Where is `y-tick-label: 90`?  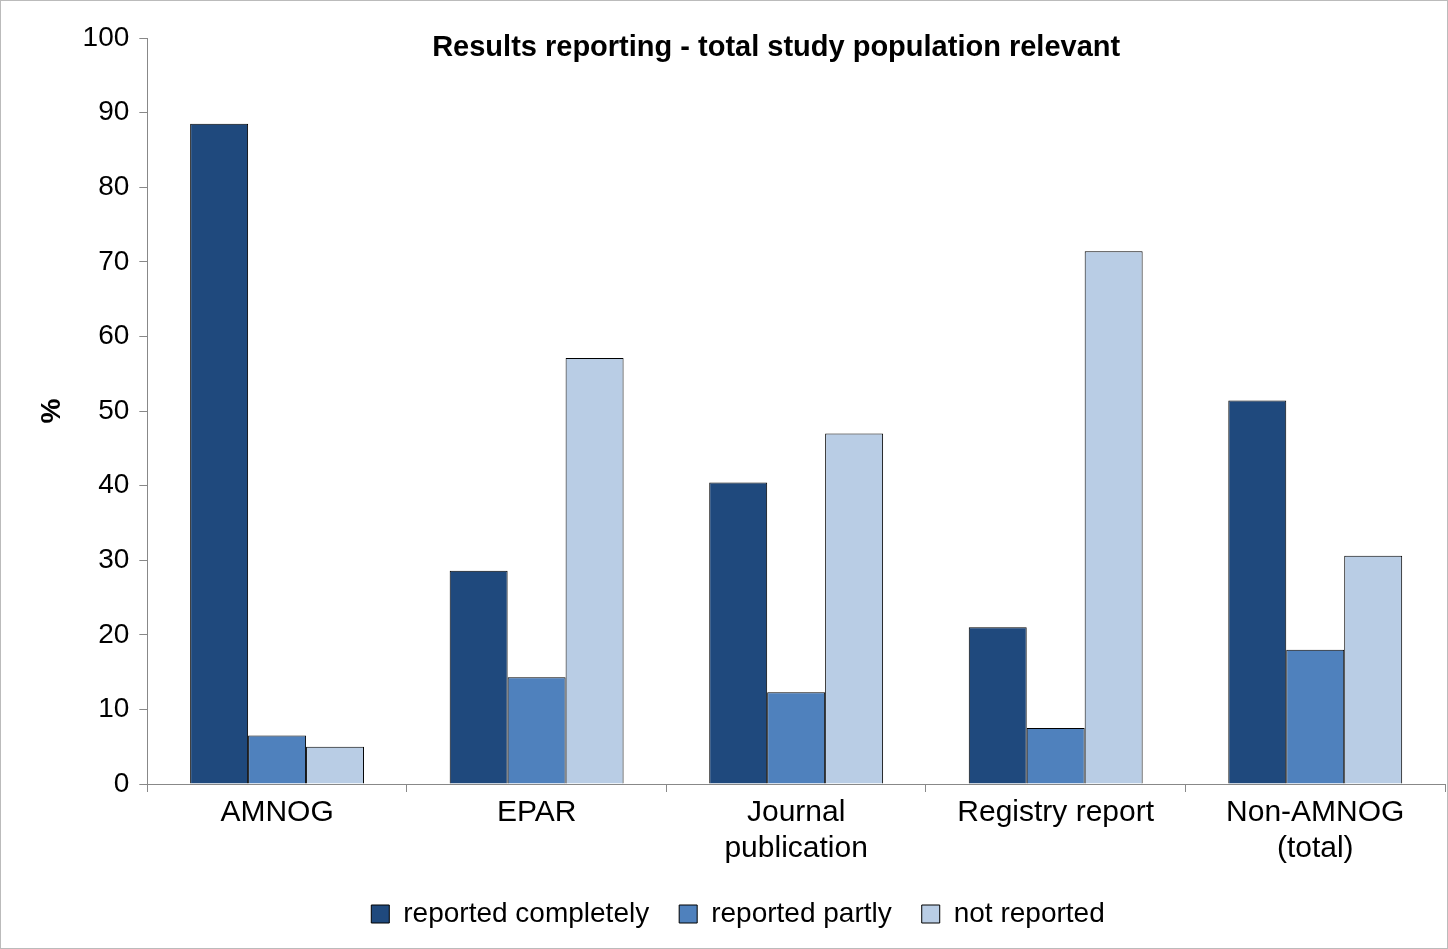
y-tick-label: 90 is located at coordinates (114, 111).